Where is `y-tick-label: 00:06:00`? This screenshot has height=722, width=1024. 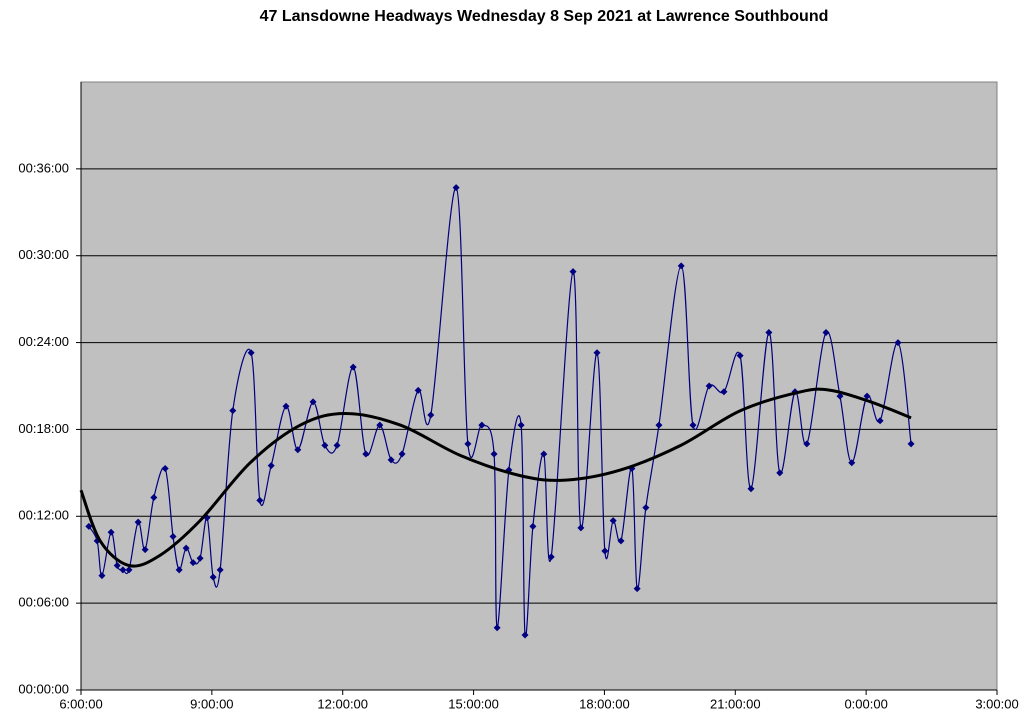 y-tick-label: 00:06:00 is located at coordinates (43, 602).